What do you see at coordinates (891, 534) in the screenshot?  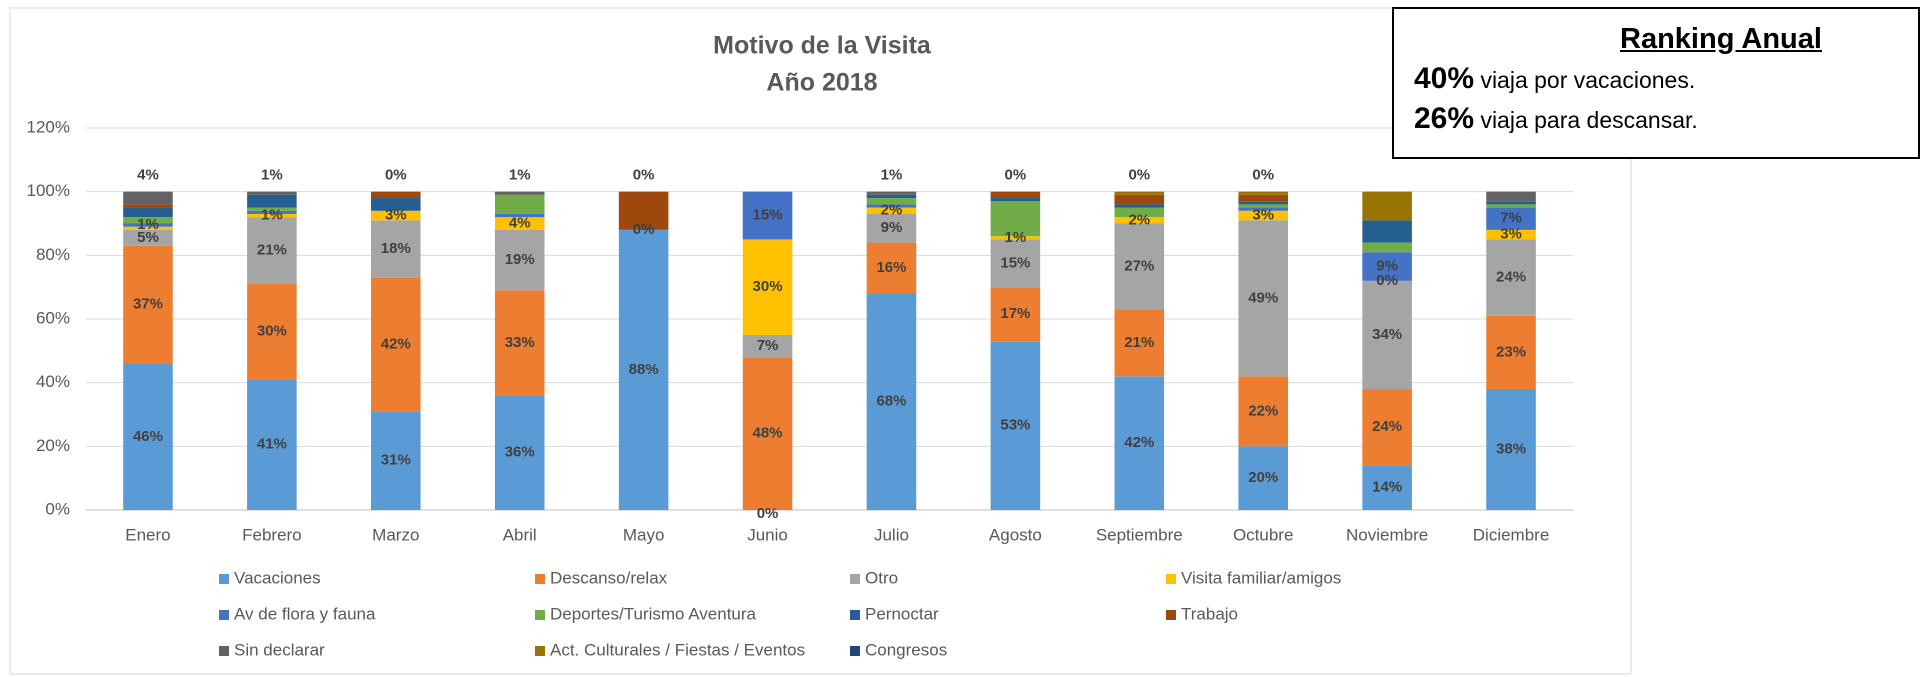 I see `x-tick-label: Julio` at bounding box center [891, 534].